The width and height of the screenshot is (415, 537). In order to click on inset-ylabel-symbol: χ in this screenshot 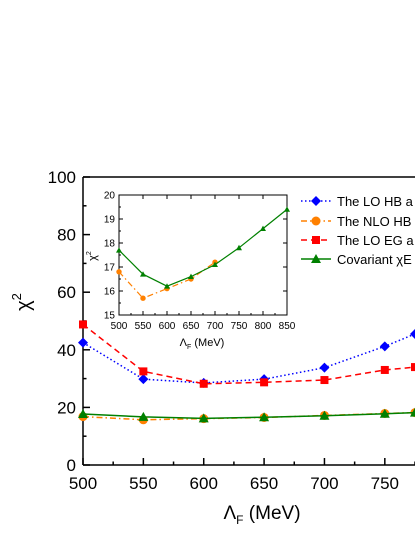, I will do `click(93, 258)`.